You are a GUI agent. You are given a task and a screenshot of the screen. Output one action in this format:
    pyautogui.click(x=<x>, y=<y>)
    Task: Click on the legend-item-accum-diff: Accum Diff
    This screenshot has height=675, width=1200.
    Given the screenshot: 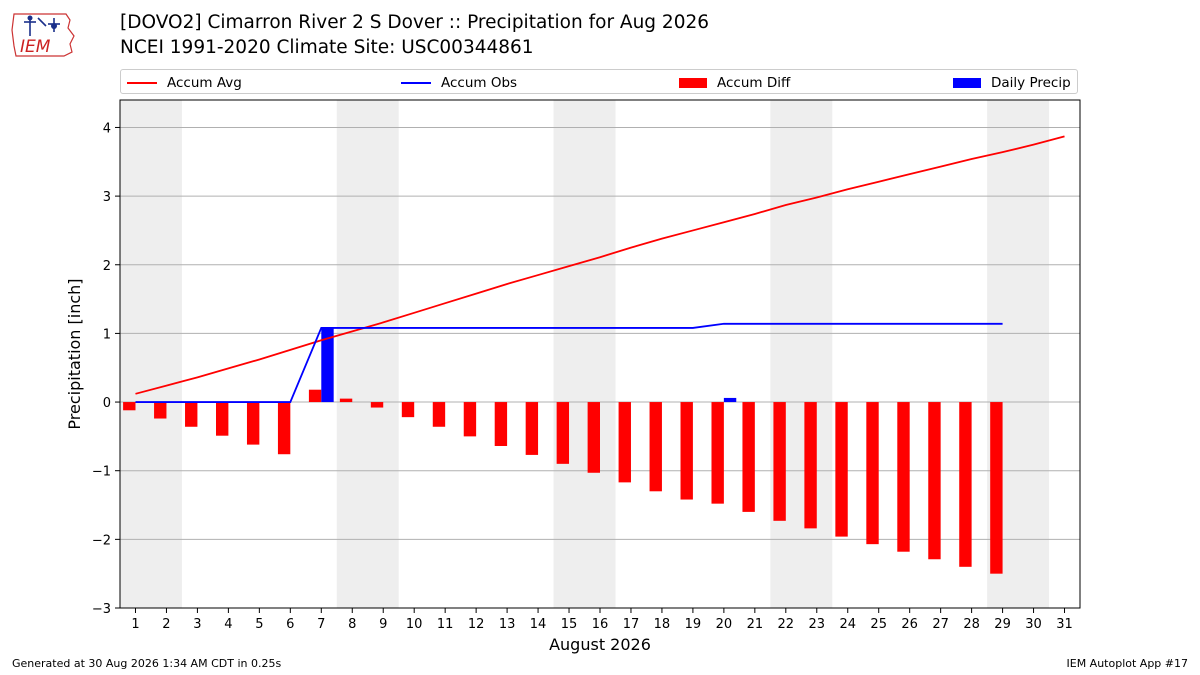 What is the action you would take?
    pyautogui.click(x=734, y=82)
    